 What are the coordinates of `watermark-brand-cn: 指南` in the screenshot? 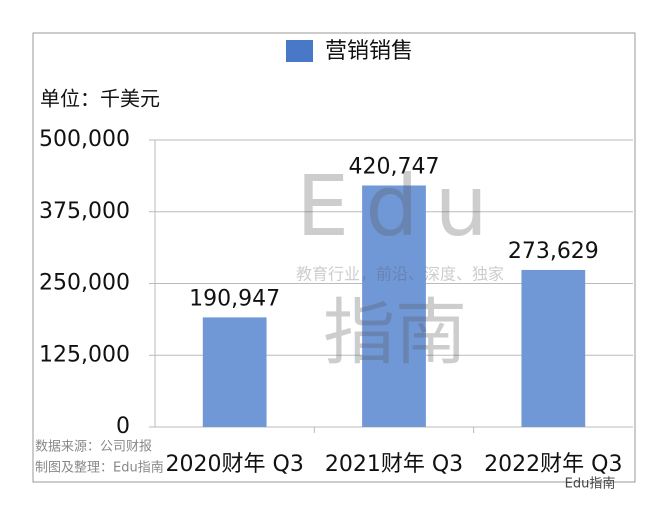 It's located at (395, 333).